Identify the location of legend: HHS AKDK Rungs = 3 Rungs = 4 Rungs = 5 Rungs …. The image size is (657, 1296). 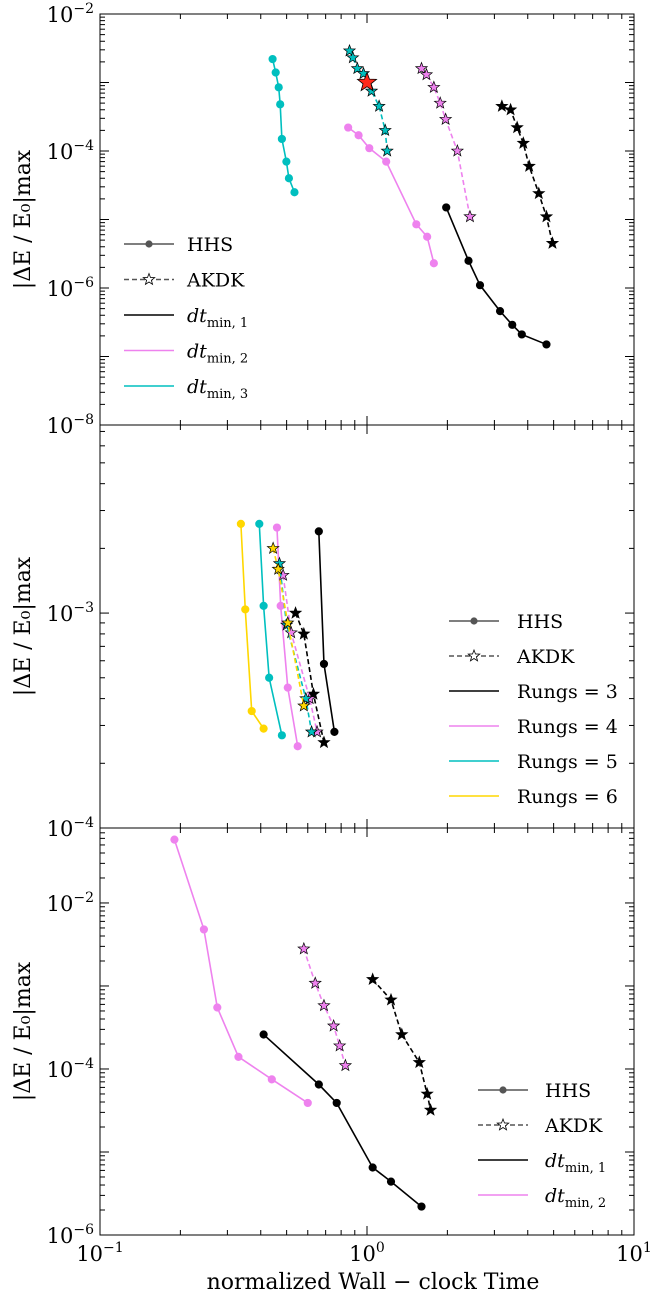
(533, 709).